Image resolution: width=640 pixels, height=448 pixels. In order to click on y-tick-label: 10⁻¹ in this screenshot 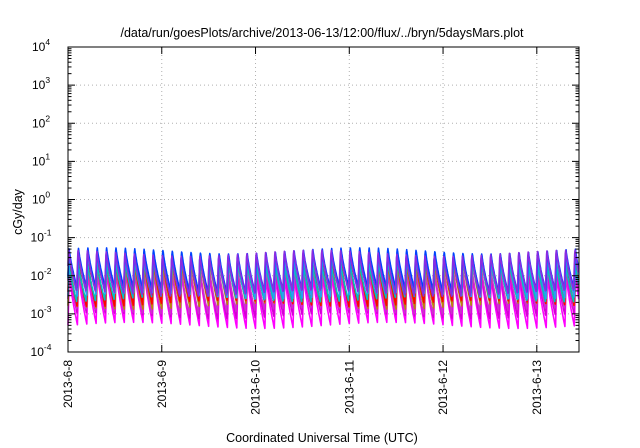, I will do `click(41, 236)`.